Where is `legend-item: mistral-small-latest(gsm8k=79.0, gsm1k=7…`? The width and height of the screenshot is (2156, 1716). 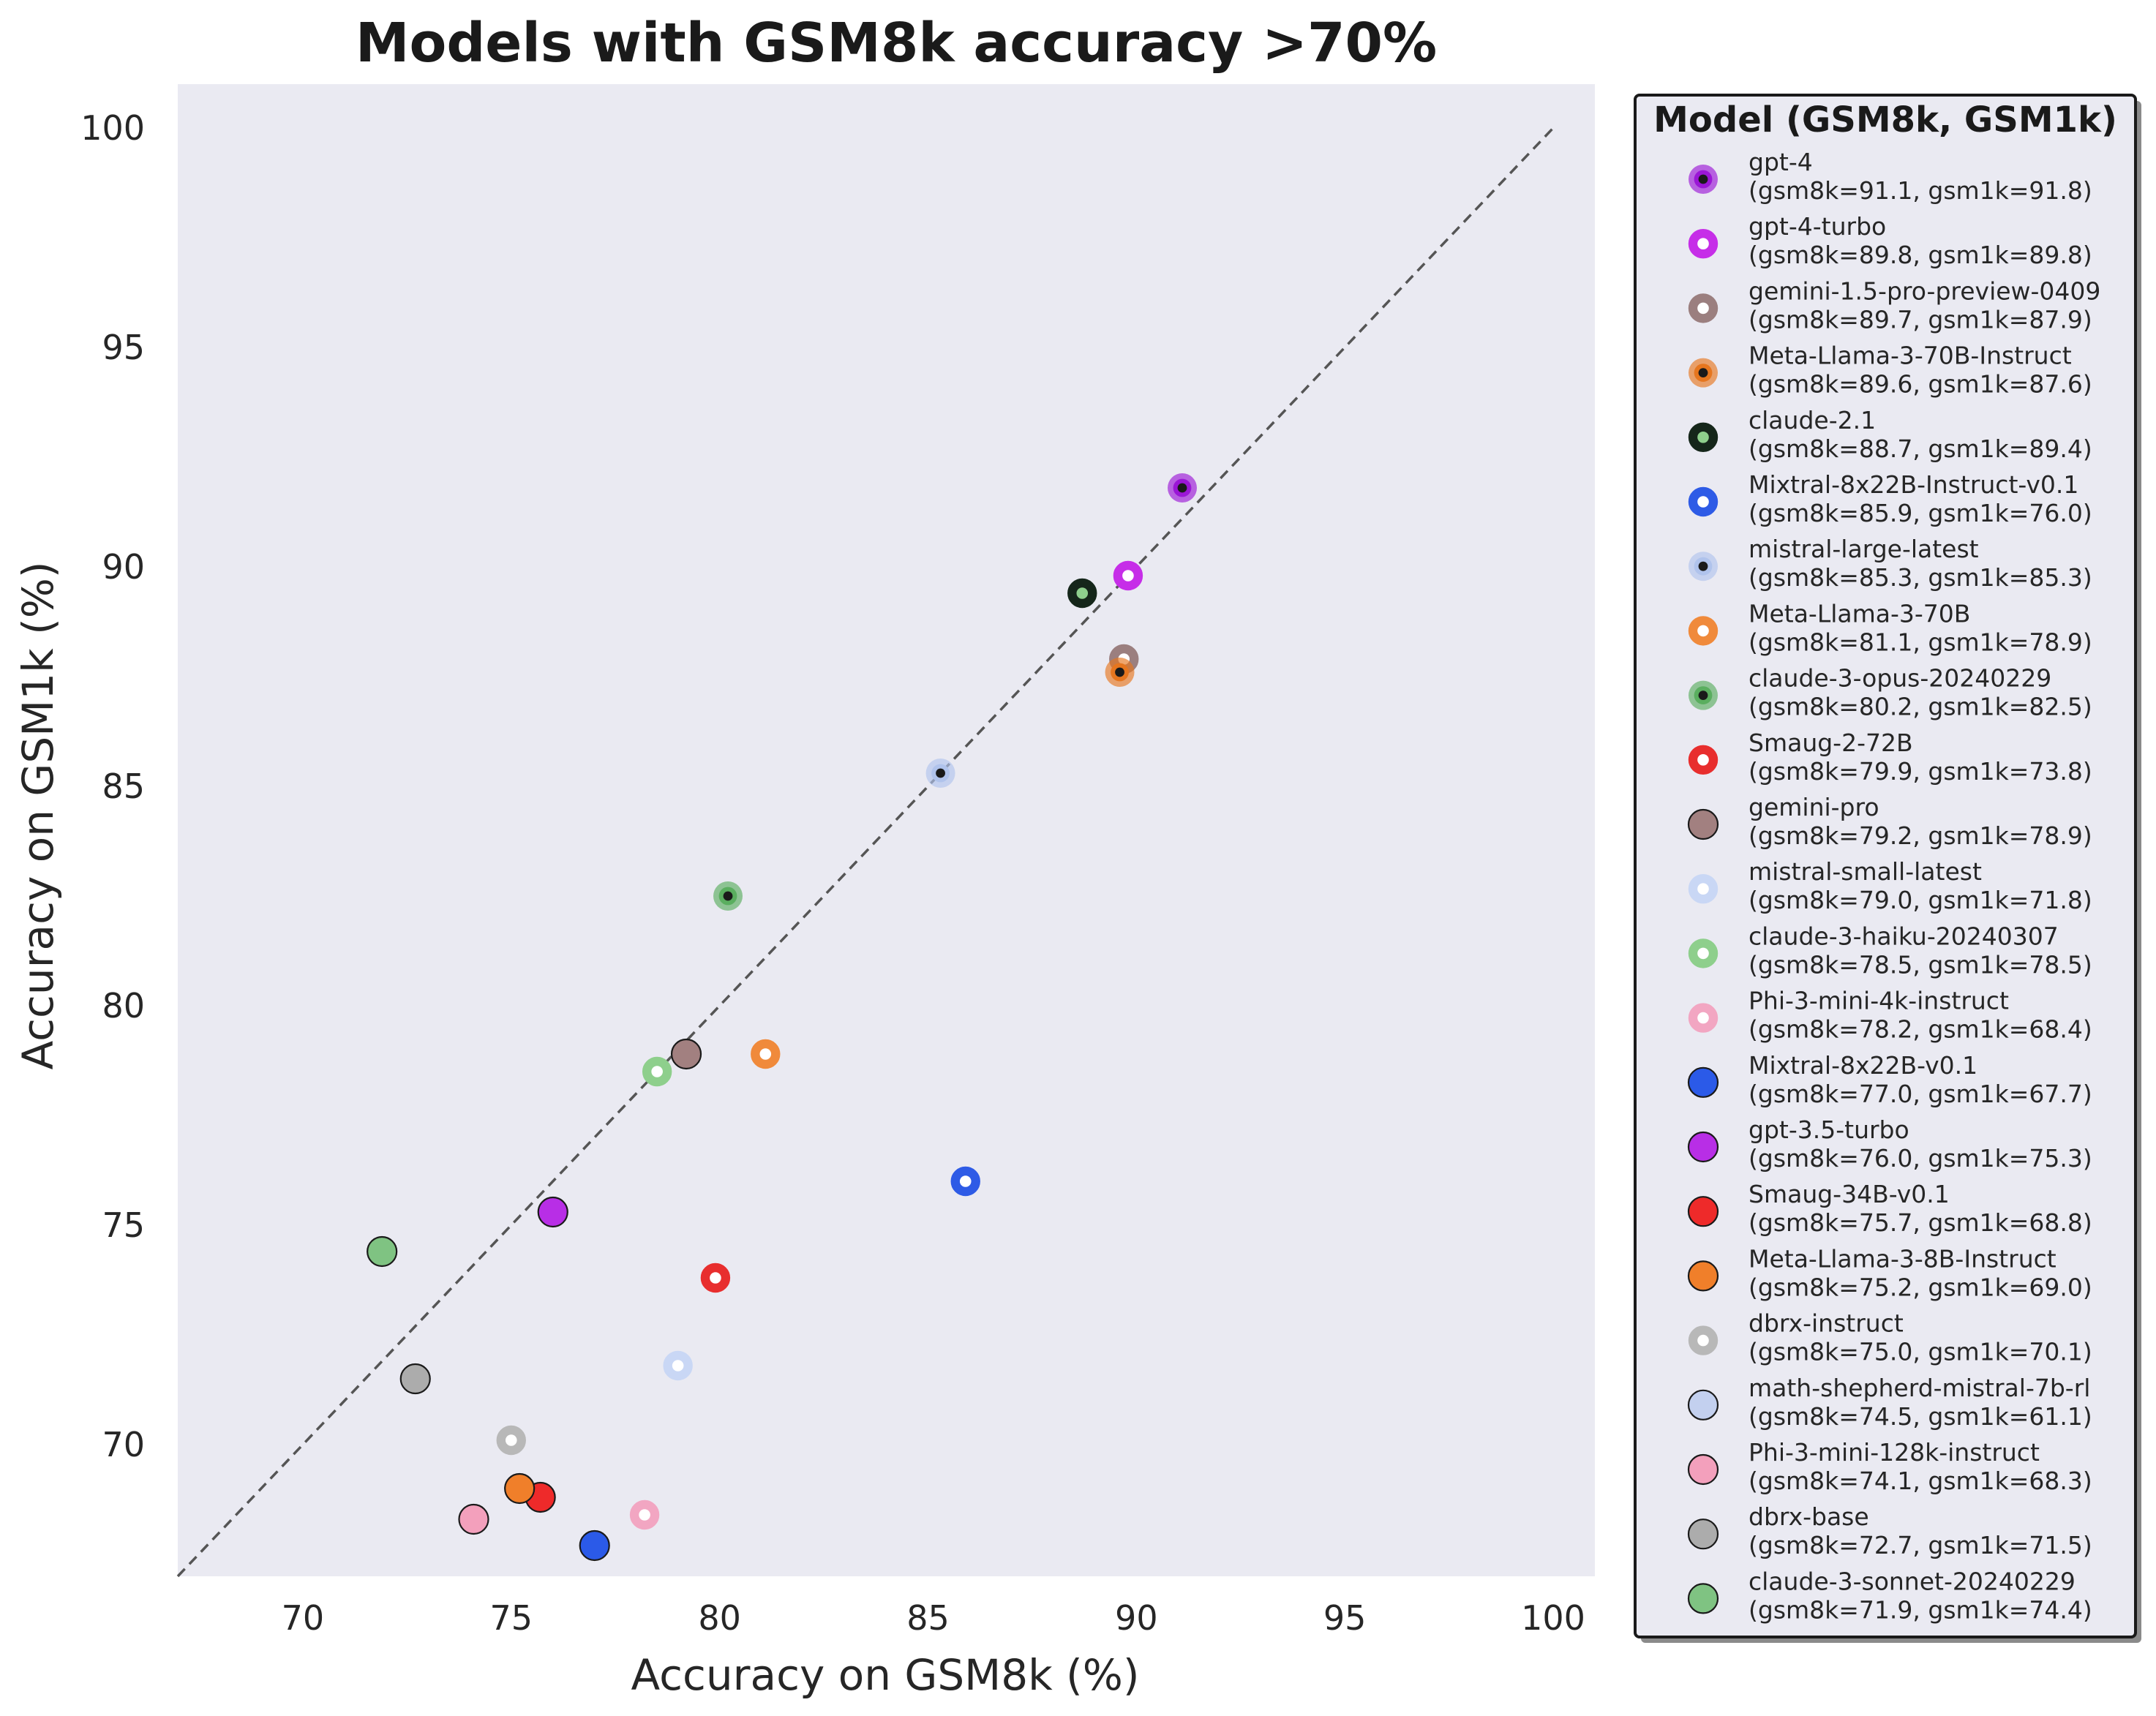 legend-item: mistral-small-latest(gsm8k=79.0, gsm1k=7… is located at coordinates (1890, 885).